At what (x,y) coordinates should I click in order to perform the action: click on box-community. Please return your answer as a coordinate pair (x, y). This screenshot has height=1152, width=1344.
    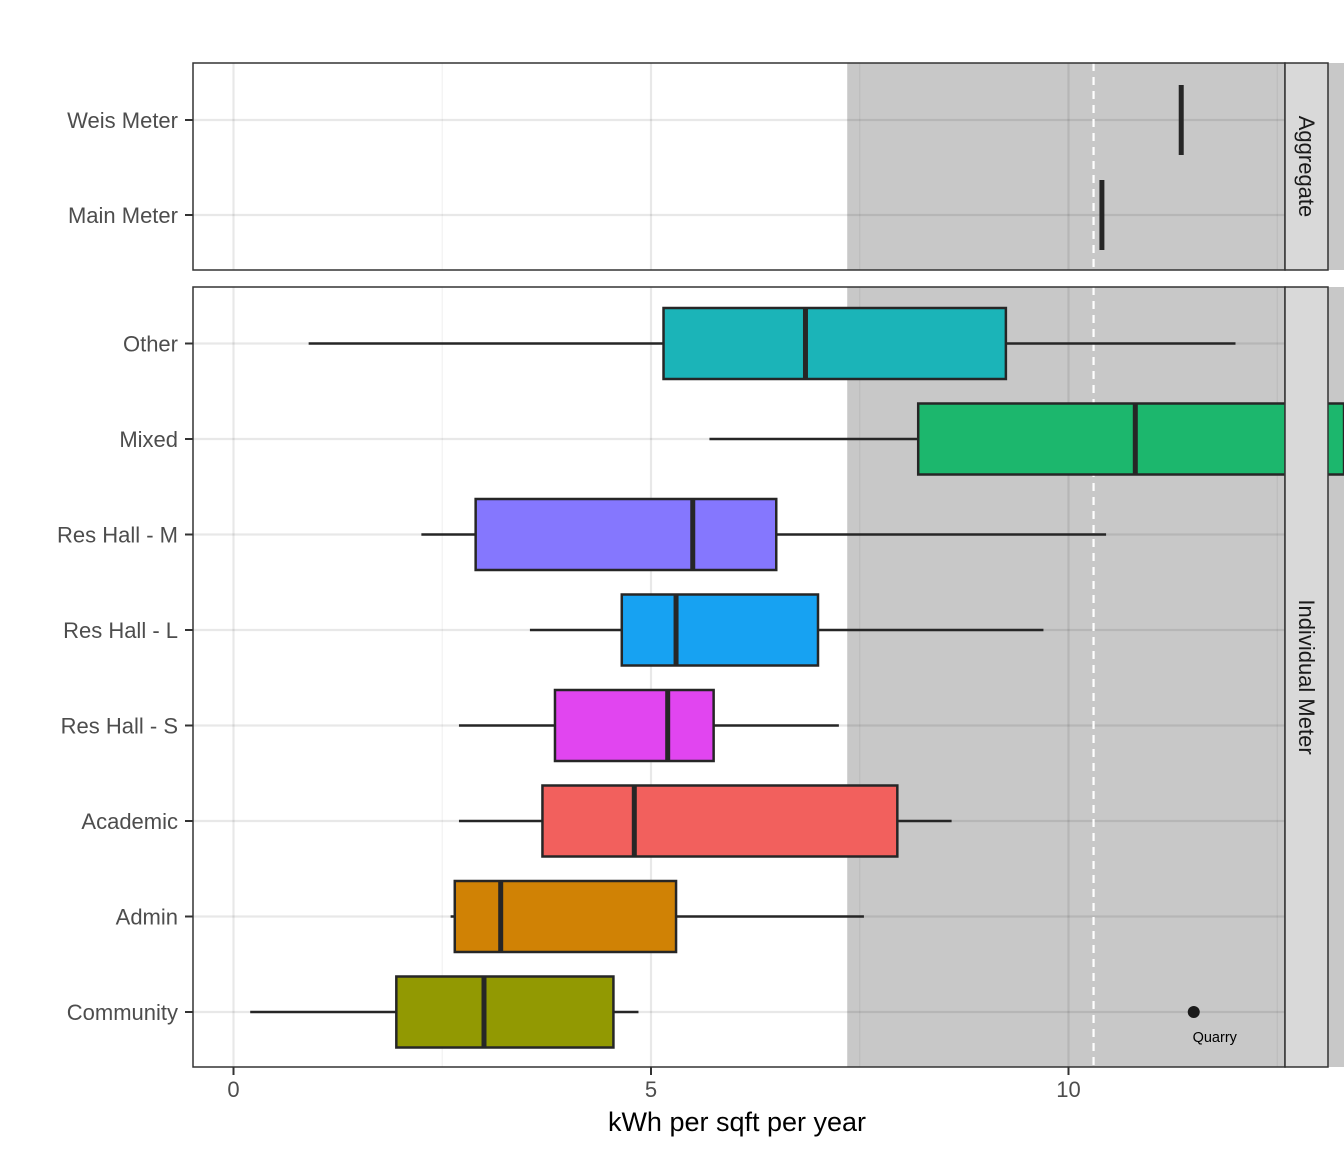
    Looking at the image, I should click on (505, 1012).